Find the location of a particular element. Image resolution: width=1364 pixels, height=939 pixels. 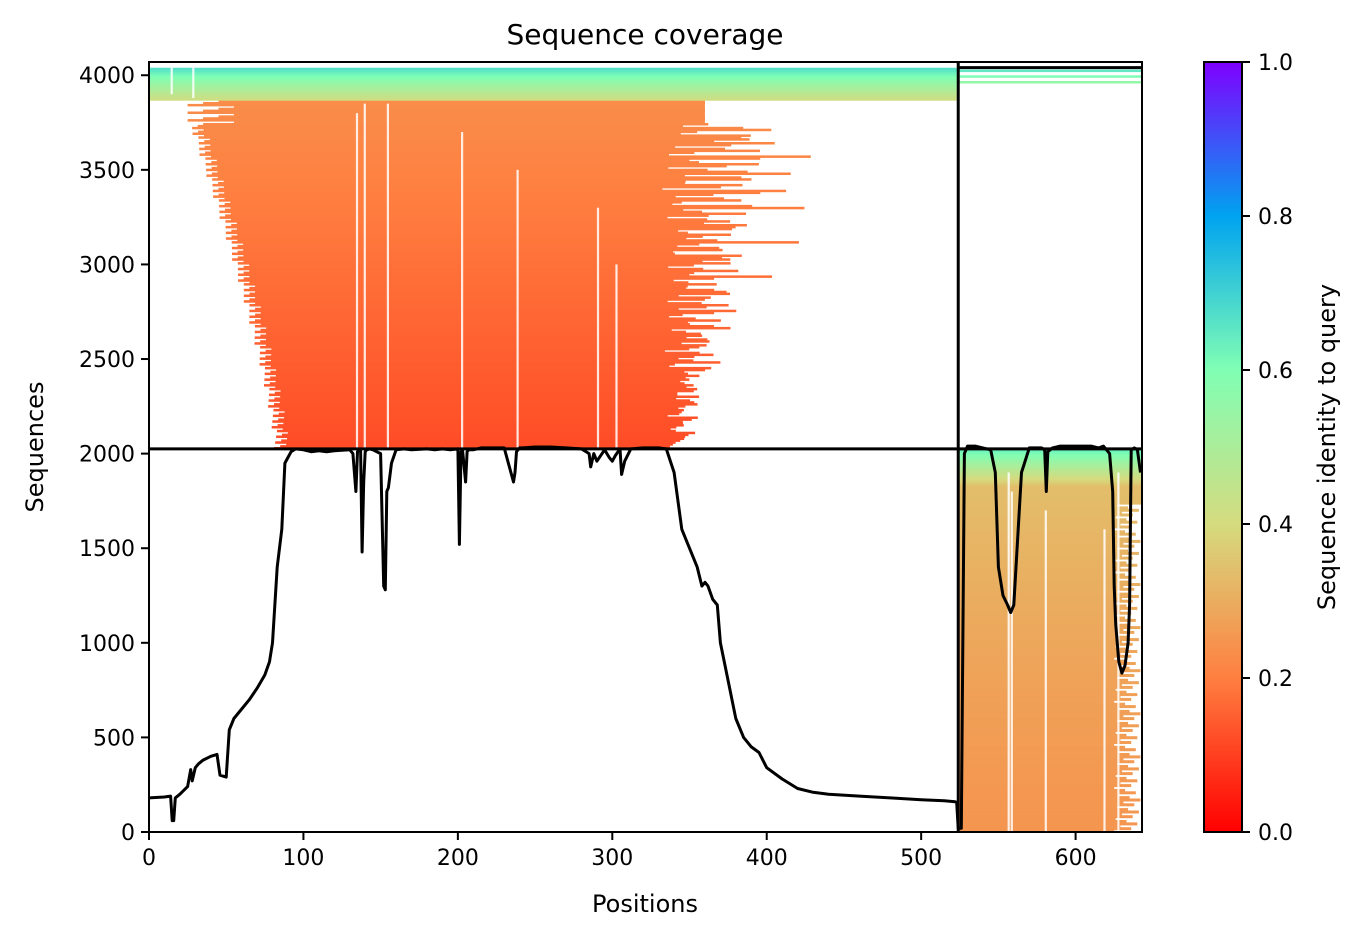

colorbar-tick-label: 1.0 is located at coordinates (1275, 63).